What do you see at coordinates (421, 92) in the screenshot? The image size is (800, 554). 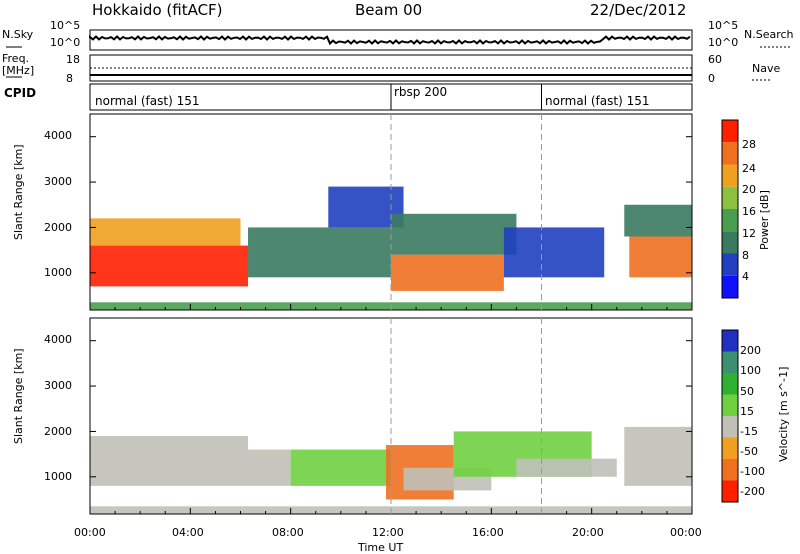 I see `cpid-segment-2: rbsp 200` at bounding box center [421, 92].